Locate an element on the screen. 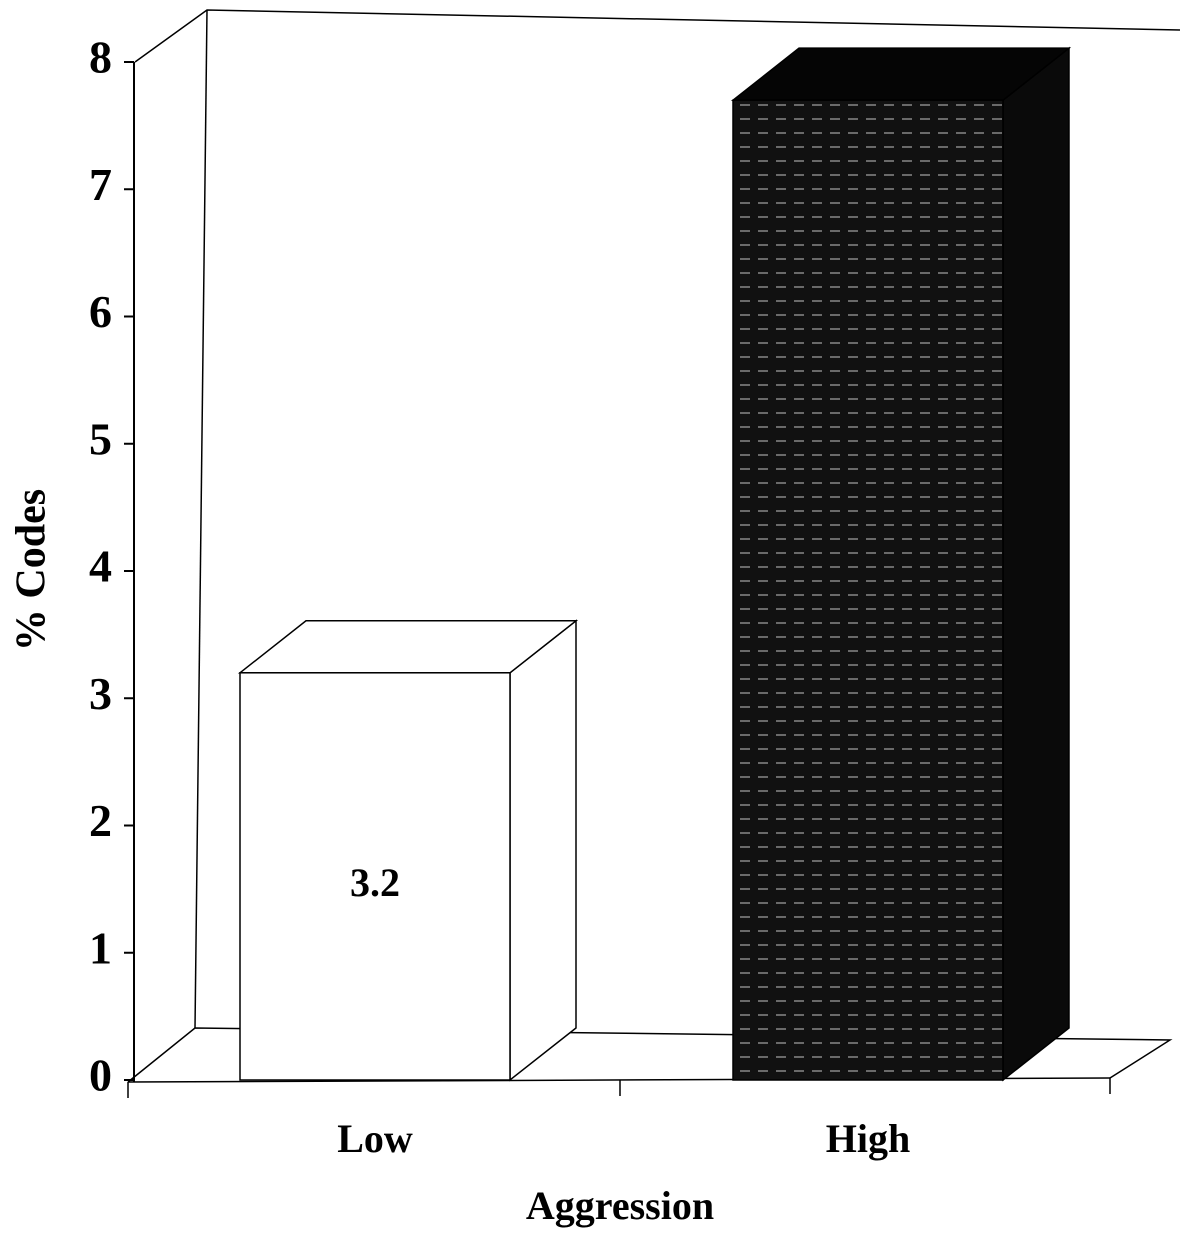 This screenshot has width=1181, height=1233. data-label: 3.2 is located at coordinates (375, 882).